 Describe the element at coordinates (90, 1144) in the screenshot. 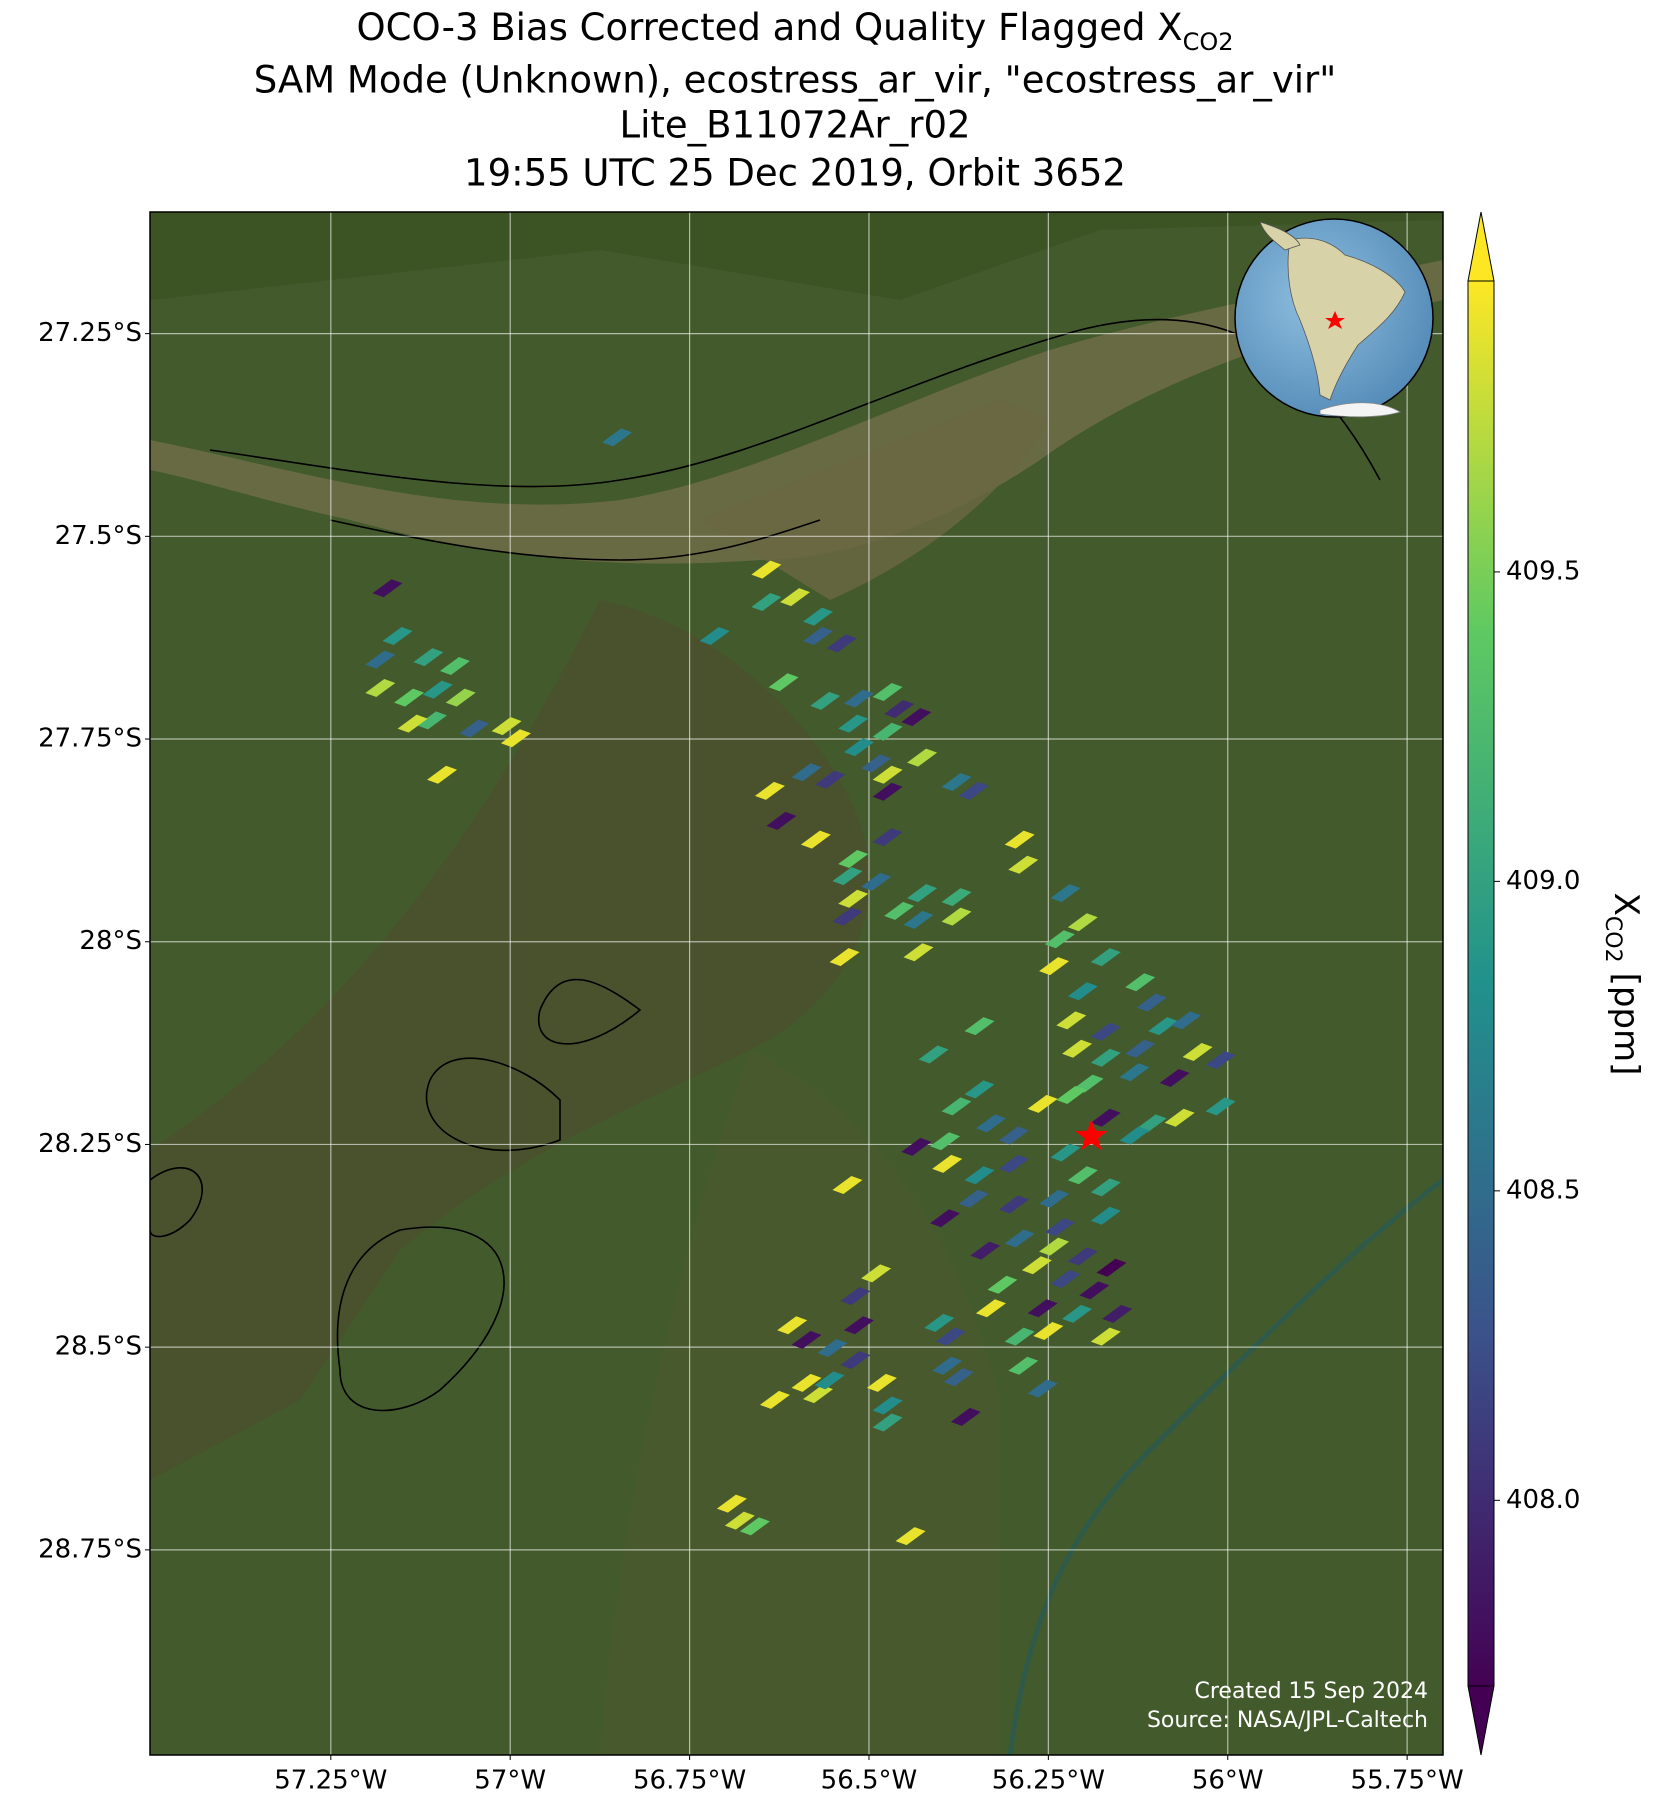

I see `y-tick-label: 28.25°S` at that location.